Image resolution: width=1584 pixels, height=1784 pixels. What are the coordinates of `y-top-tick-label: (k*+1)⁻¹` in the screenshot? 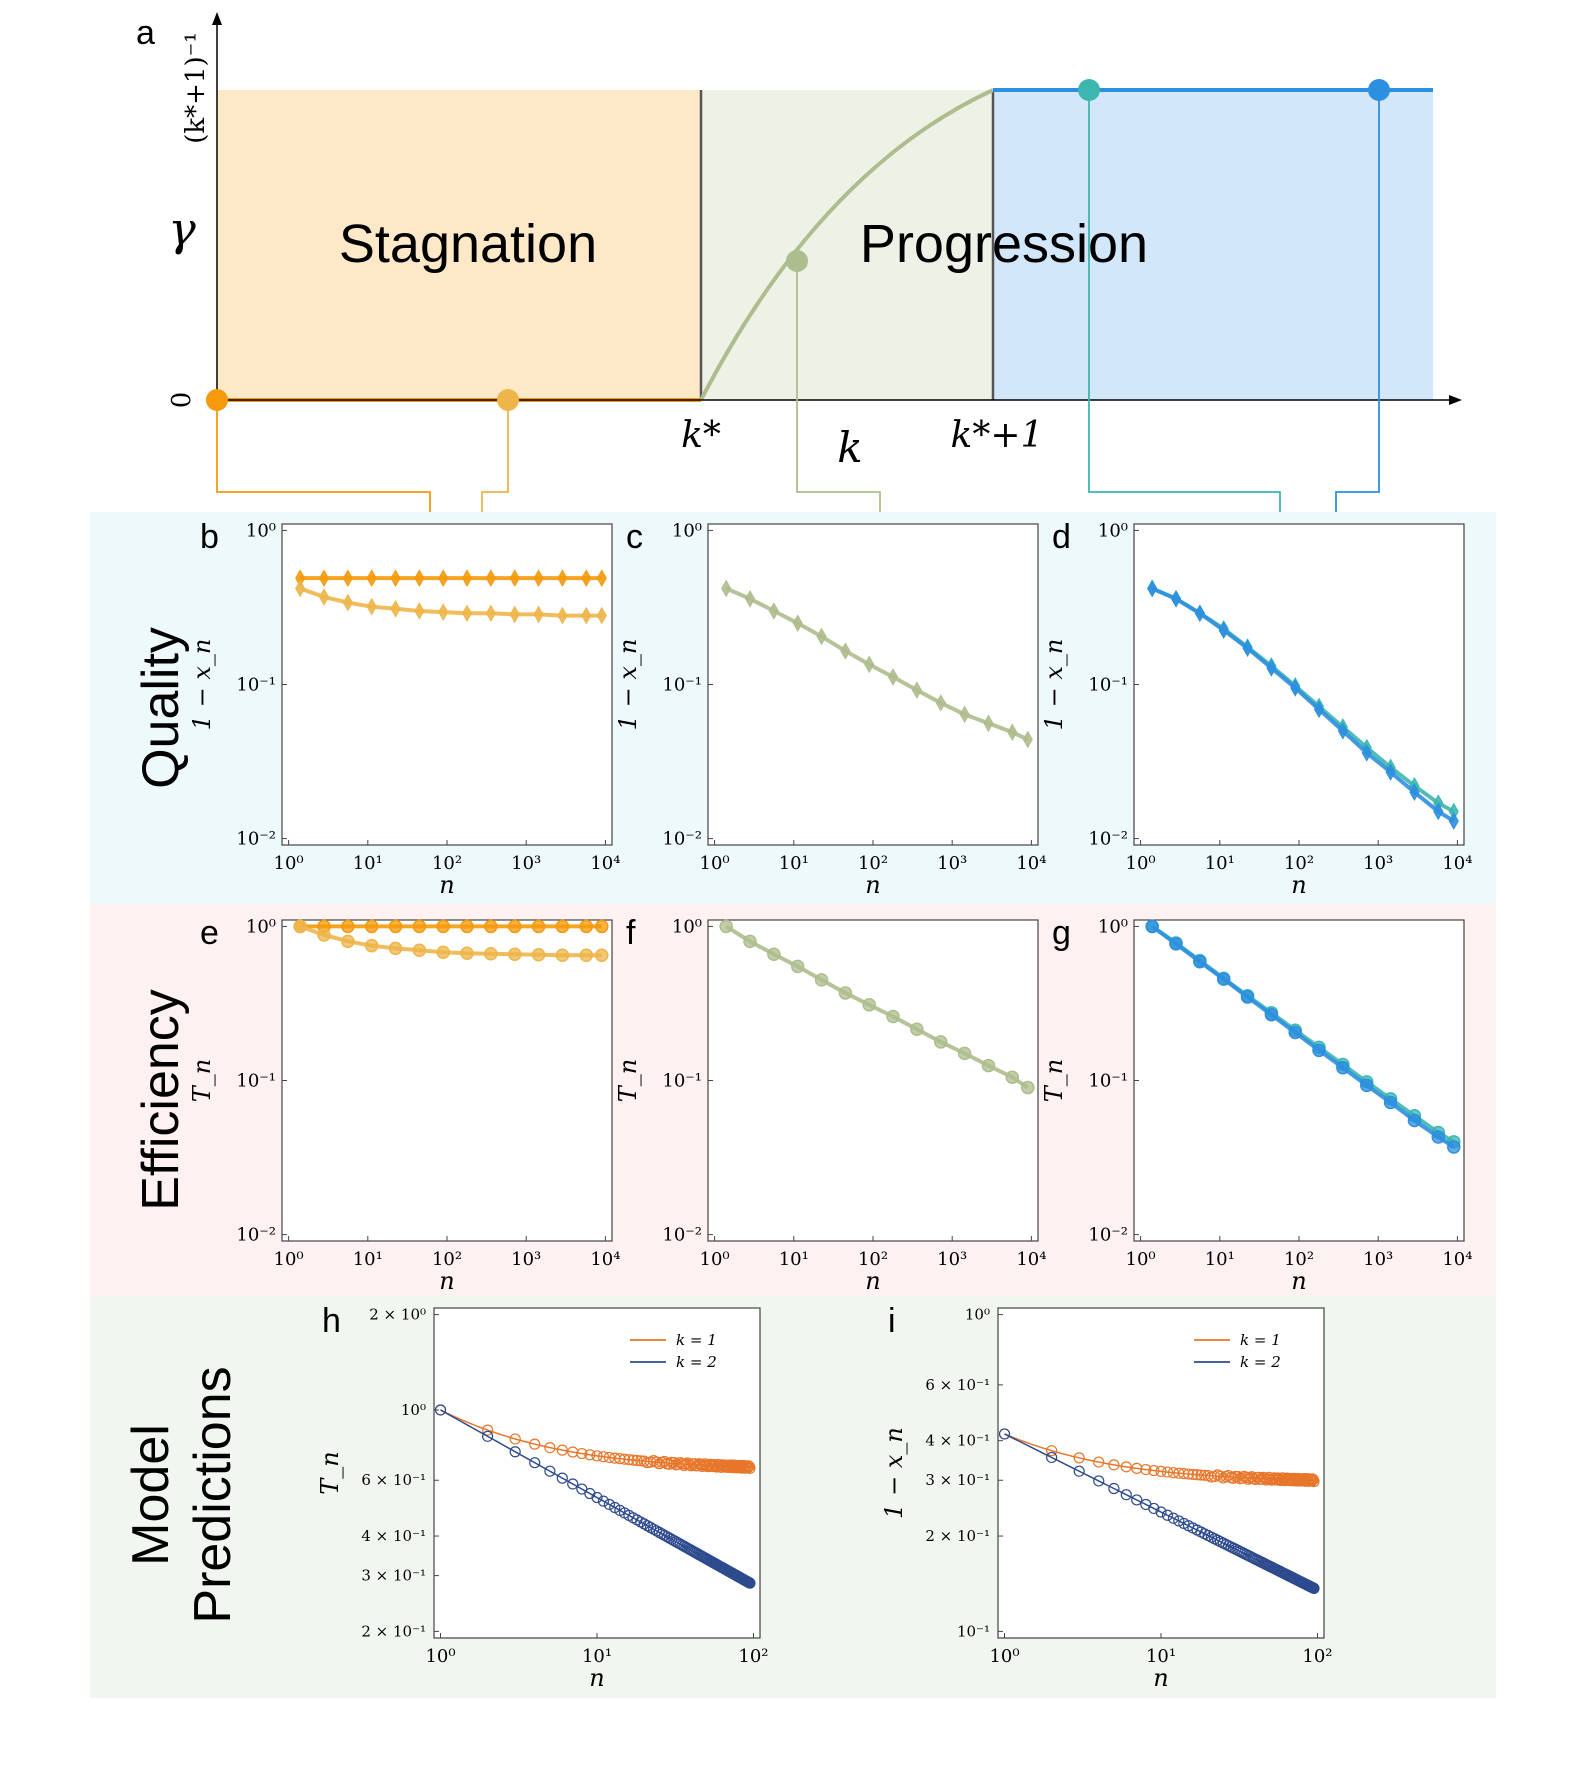 It's located at (196, 88).